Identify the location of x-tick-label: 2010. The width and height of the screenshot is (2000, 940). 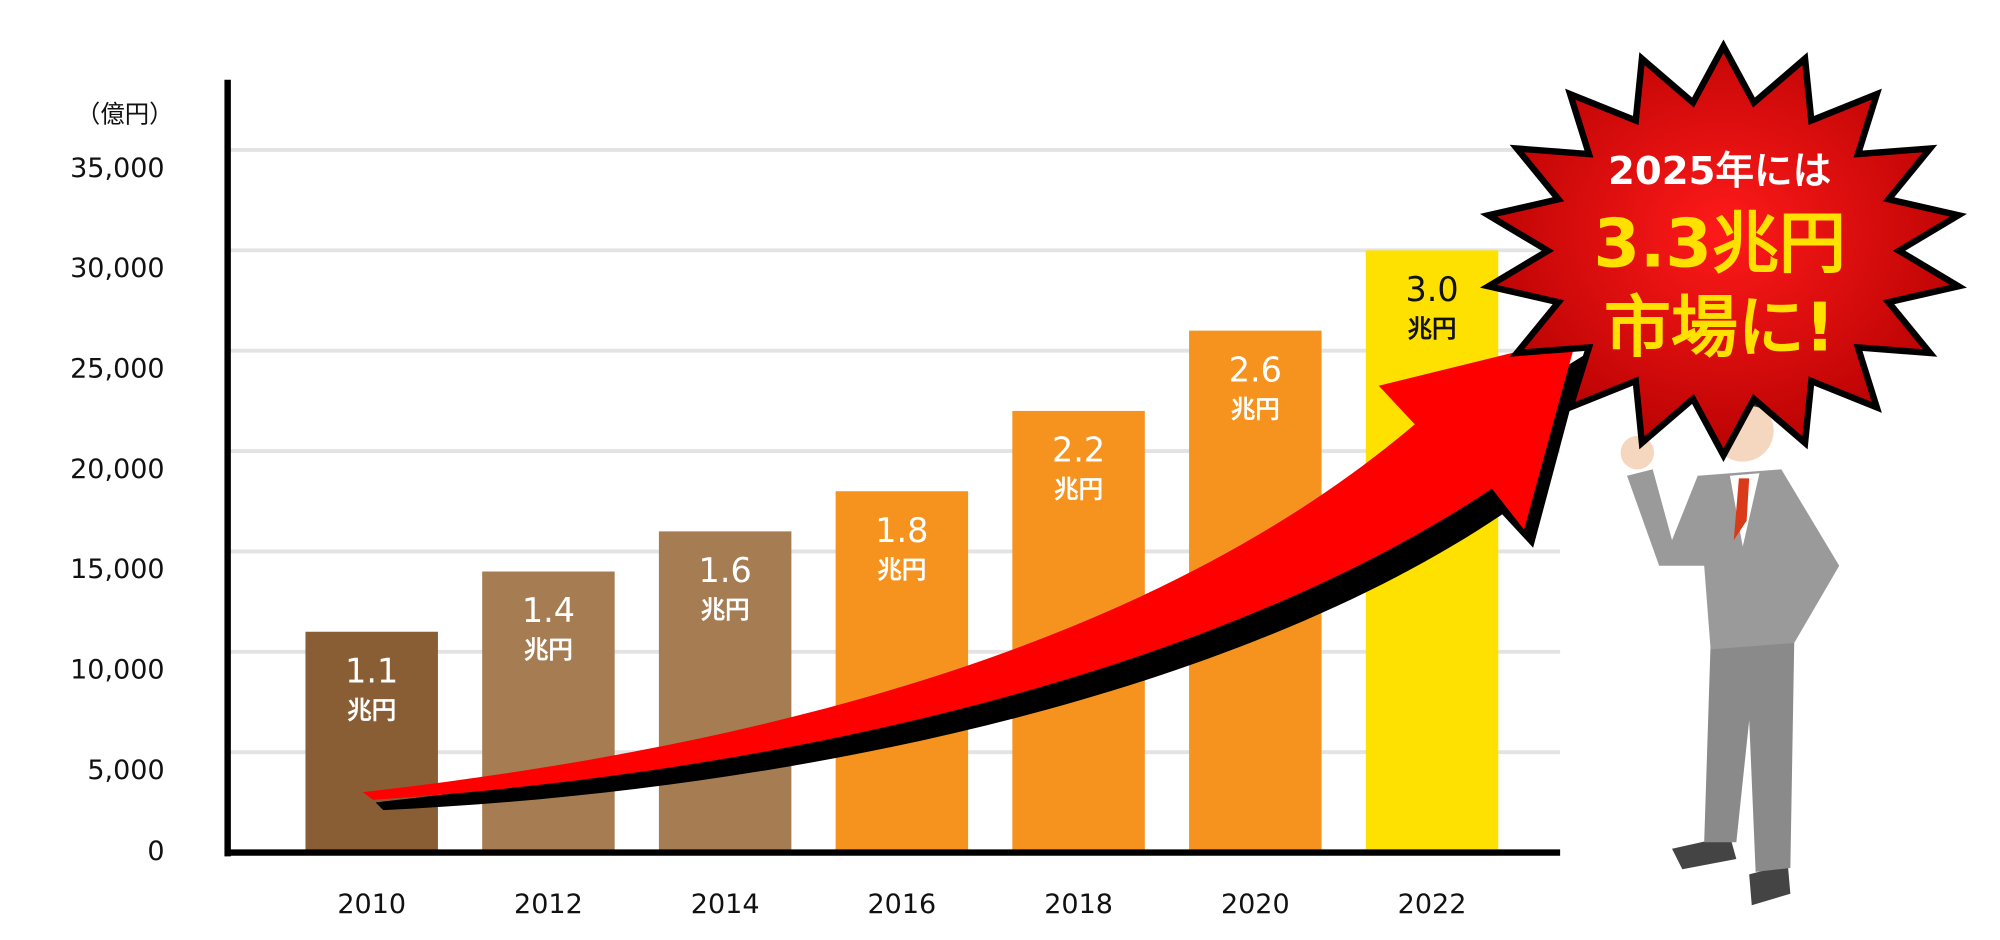
(371, 904).